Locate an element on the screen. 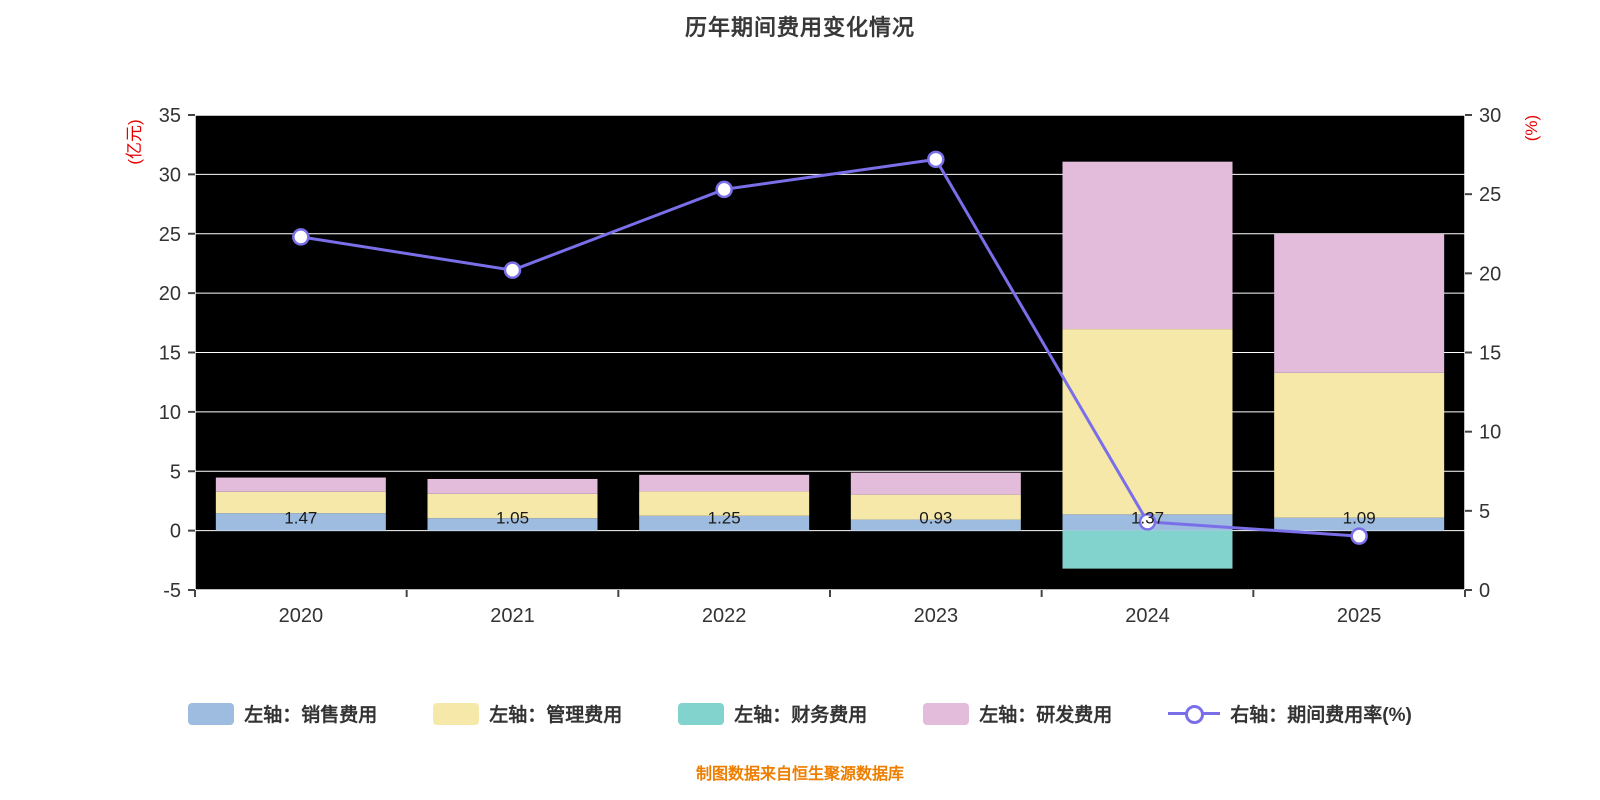  legend-label-finance-expense: 左轴：财务费用 is located at coordinates (801, 715).